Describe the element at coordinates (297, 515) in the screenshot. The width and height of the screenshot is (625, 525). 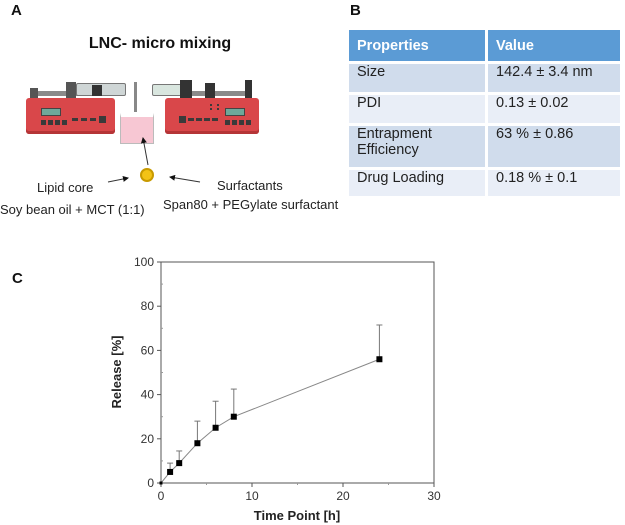
I see `x-axis-label: Time Point [h]` at that location.